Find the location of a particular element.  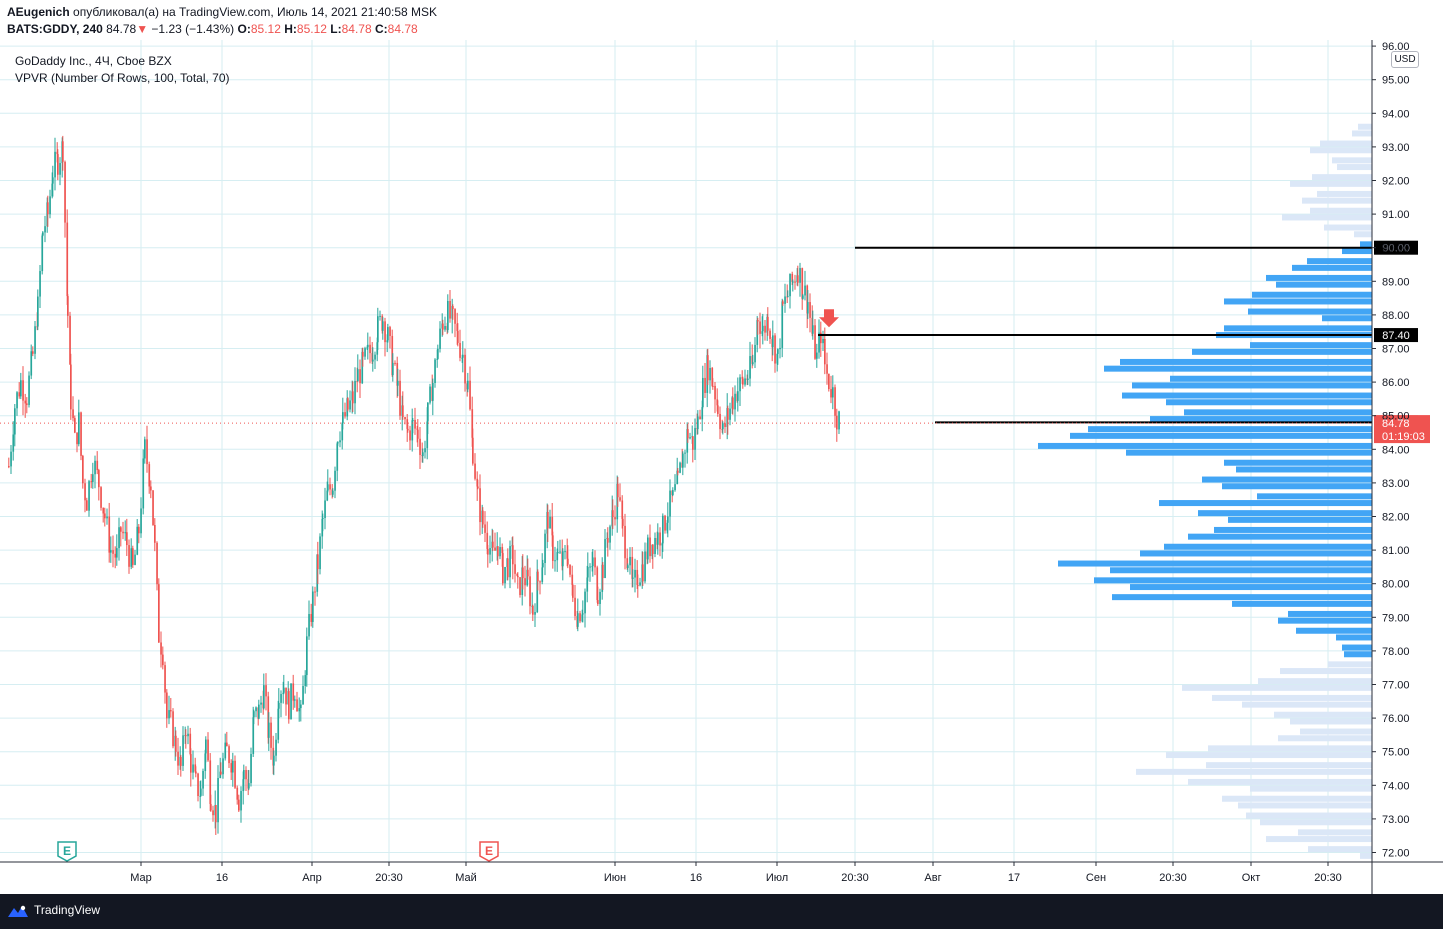

earnings-marker-icon is located at coordinates (489, 851).